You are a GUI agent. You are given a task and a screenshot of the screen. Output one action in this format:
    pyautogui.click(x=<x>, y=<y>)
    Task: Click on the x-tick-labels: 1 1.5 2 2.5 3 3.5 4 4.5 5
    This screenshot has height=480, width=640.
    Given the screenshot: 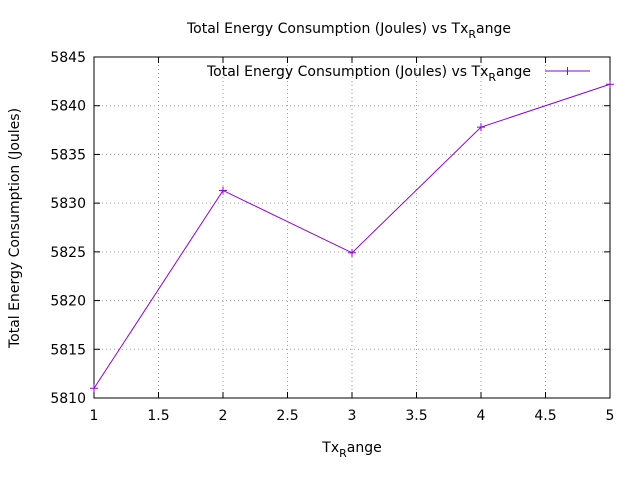 What is the action you would take?
    pyautogui.click(x=352, y=416)
    